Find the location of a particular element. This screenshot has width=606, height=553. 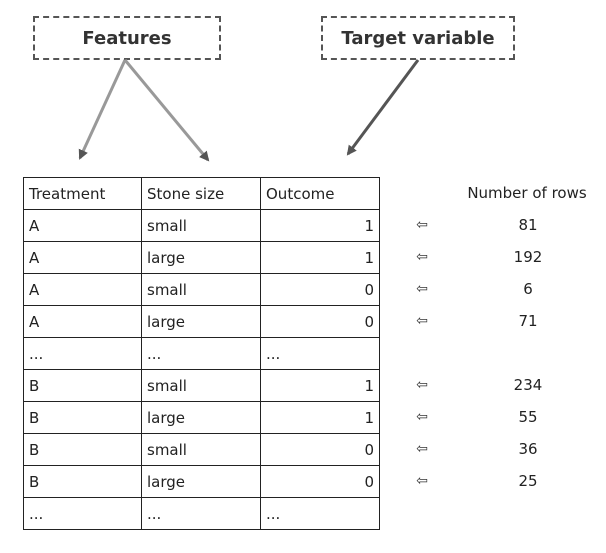

row-count-value: 81 is located at coordinates (528, 225).